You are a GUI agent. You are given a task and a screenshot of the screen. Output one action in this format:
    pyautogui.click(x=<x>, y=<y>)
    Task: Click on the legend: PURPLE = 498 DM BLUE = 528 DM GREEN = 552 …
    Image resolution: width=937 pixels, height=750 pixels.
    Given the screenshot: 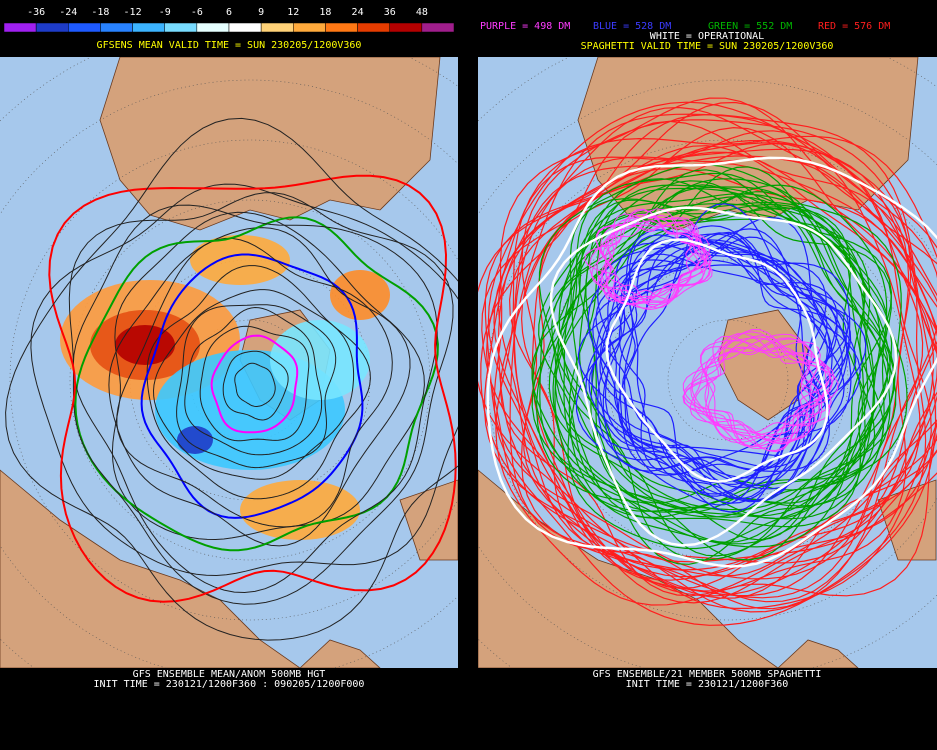 What is the action you would take?
    pyautogui.click(x=685, y=26)
    